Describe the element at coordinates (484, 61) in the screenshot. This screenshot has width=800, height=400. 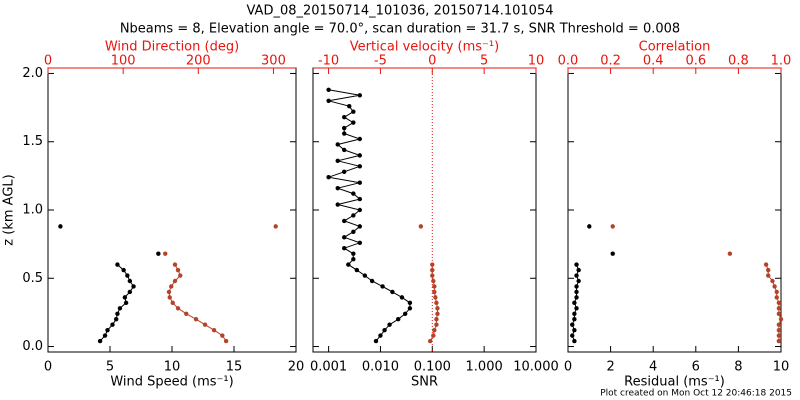
I see `x2-tick-label: 5` at that location.